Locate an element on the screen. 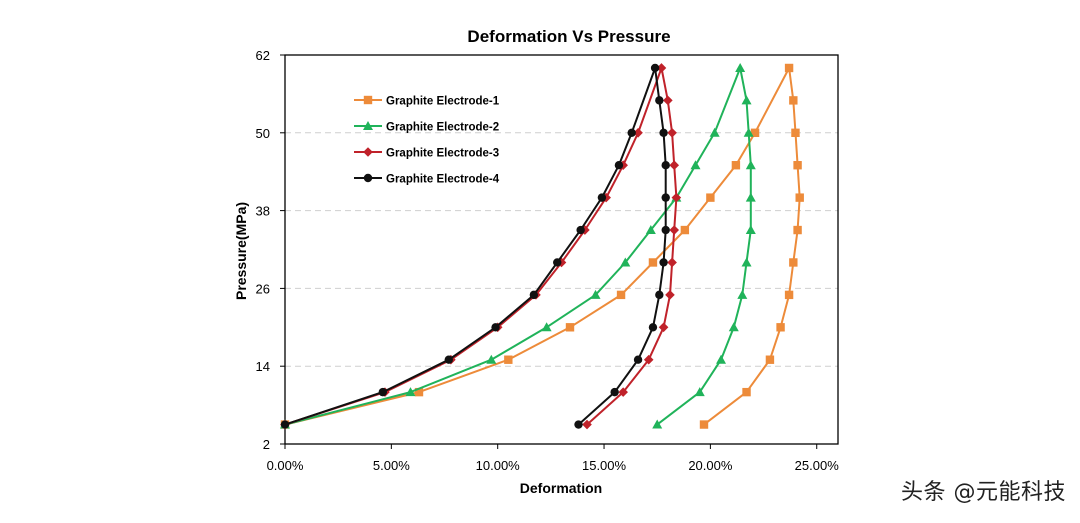 This screenshot has height=523, width=1080. x-tick-label: 10.00% is located at coordinates (498, 465).